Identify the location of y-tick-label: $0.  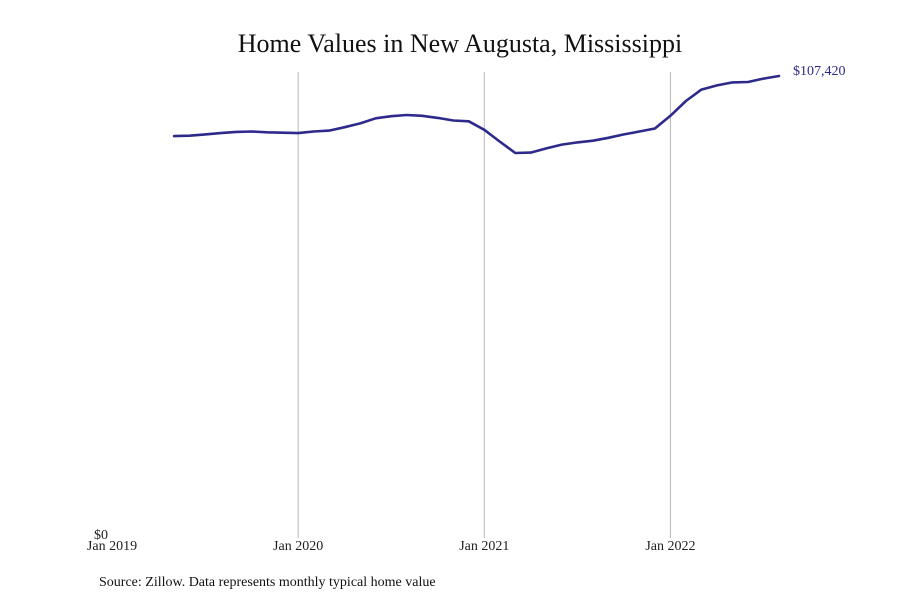
(101, 535).